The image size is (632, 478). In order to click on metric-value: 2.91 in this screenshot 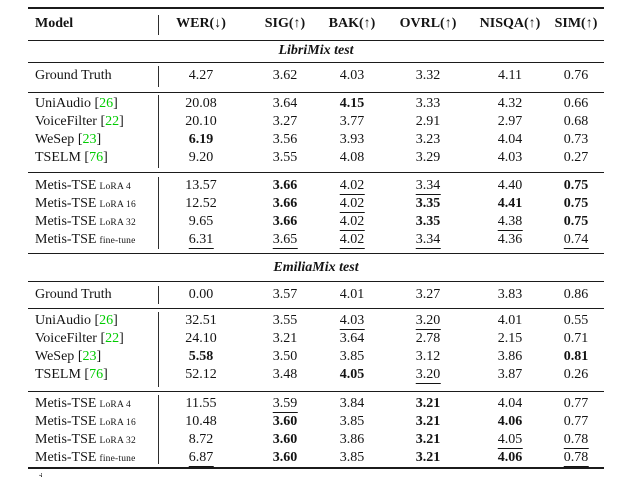, I will do `click(428, 121)`.